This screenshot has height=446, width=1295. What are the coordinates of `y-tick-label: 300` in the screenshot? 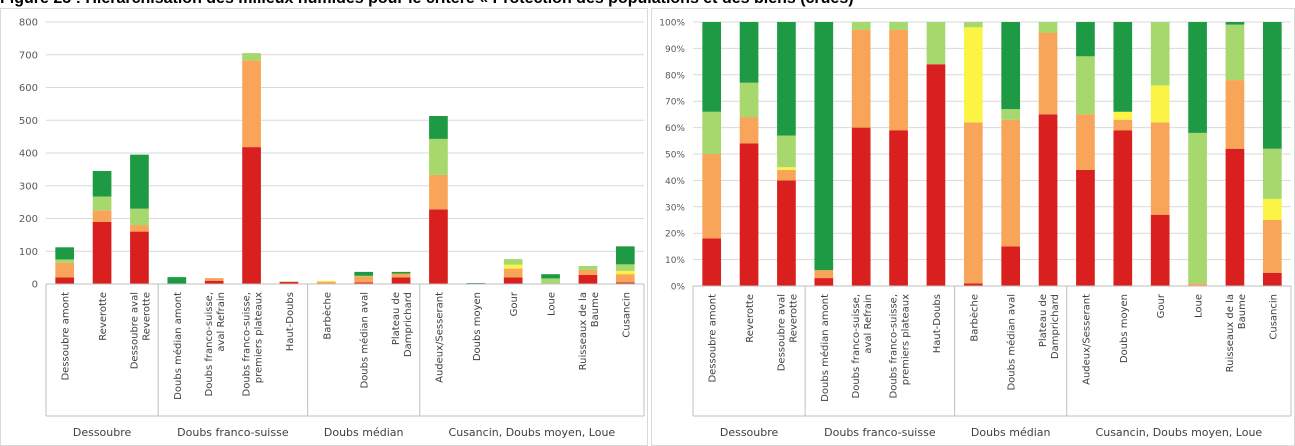 It's located at (28, 186).